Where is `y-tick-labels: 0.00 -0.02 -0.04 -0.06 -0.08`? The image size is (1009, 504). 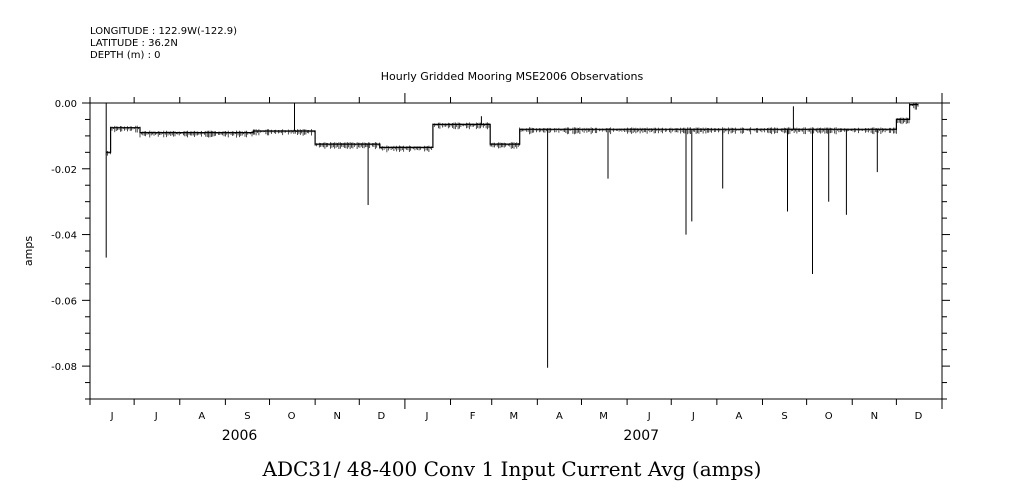 y-tick-labels: 0.00 -0.02 -0.04 -0.06 -0.08 is located at coordinates (64, 236).